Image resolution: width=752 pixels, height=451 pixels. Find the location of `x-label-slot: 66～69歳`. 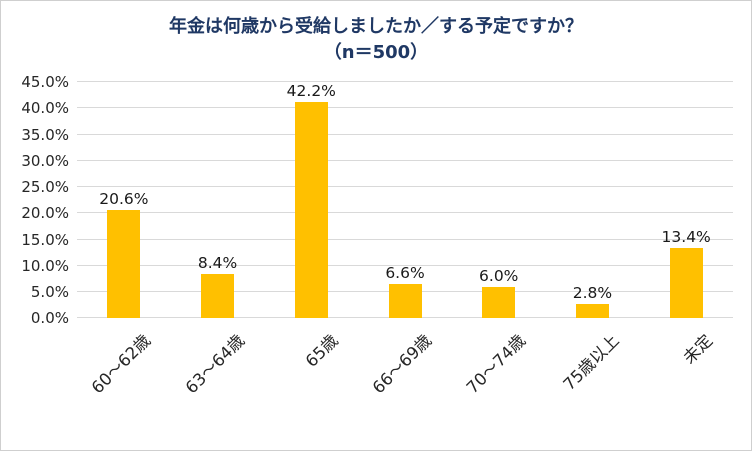

x-label-slot: 66～69歳 is located at coordinates (405, 377).